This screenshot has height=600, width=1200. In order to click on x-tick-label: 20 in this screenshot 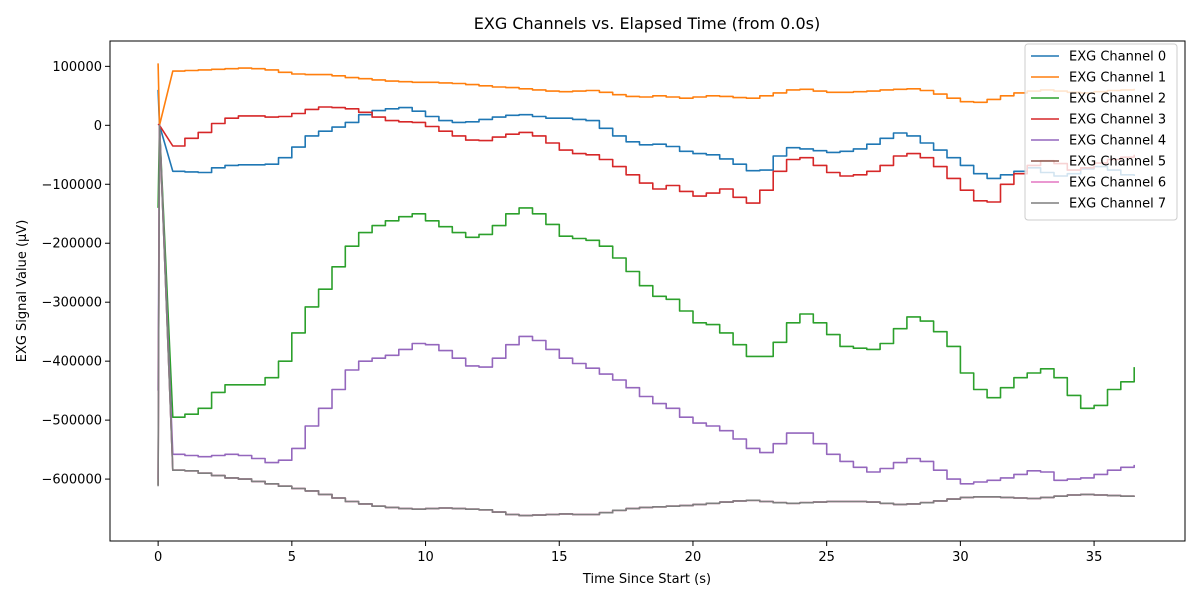, I will do `click(693, 557)`.